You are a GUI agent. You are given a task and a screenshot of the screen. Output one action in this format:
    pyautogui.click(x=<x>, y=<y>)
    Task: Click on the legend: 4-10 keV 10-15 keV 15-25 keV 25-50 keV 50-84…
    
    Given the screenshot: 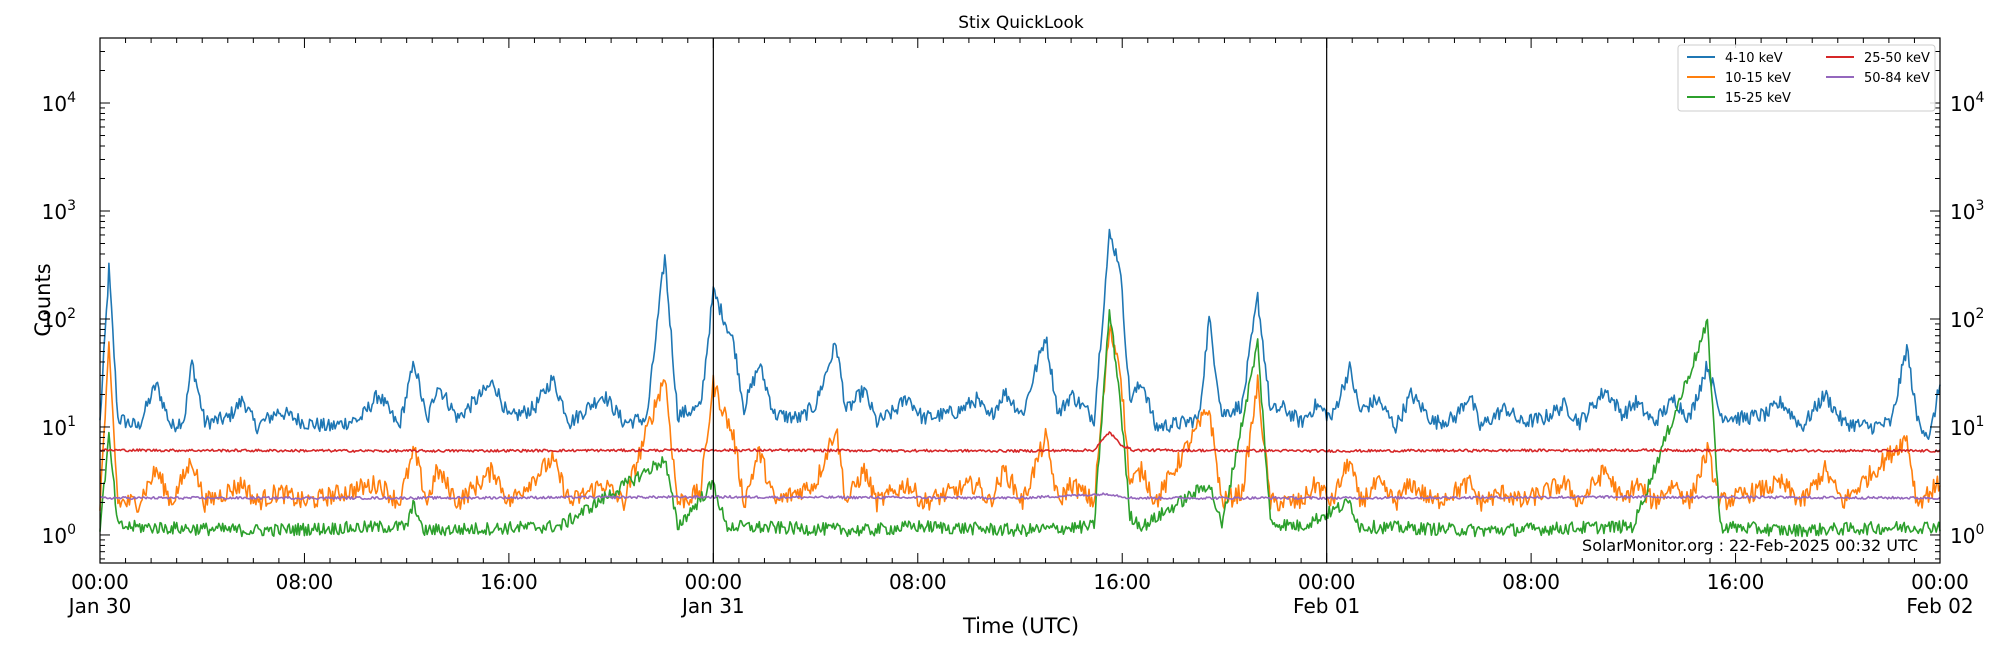 What is the action you would take?
    pyautogui.click(x=1806, y=78)
    